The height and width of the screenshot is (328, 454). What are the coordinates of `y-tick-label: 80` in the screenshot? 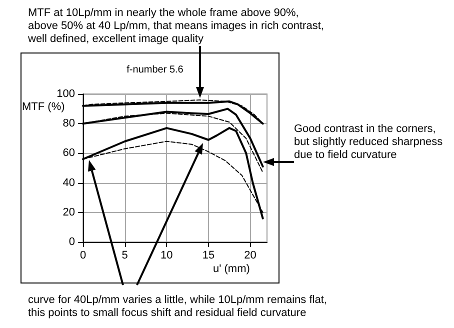 It's located at (68, 124).